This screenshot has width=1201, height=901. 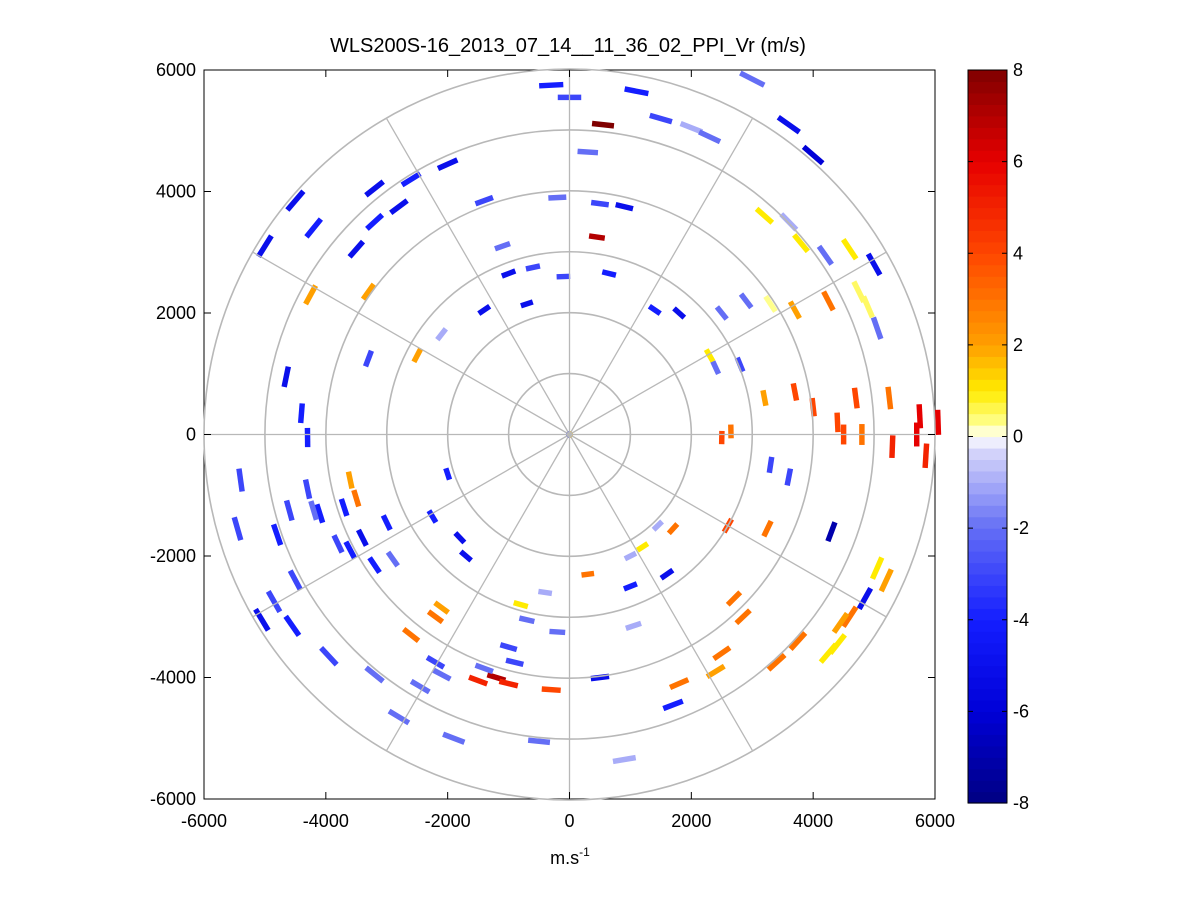 What do you see at coordinates (569, 821) in the screenshot?
I see `x-tick-label-3: 0` at bounding box center [569, 821].